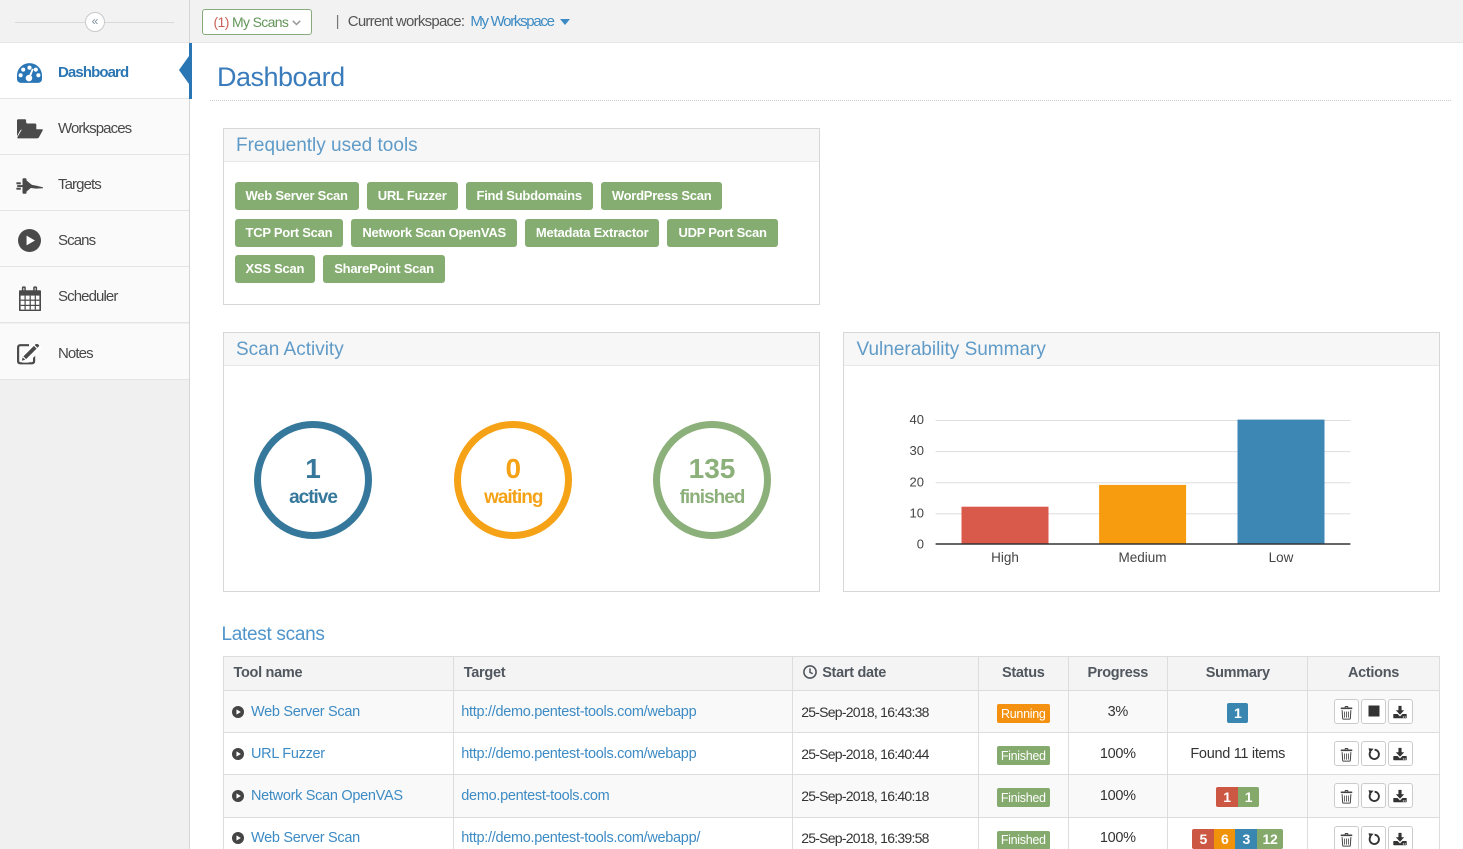 The height and width of the screenshot is (849, 1463). I want to click on svg-text: 10, so click(917, 512).